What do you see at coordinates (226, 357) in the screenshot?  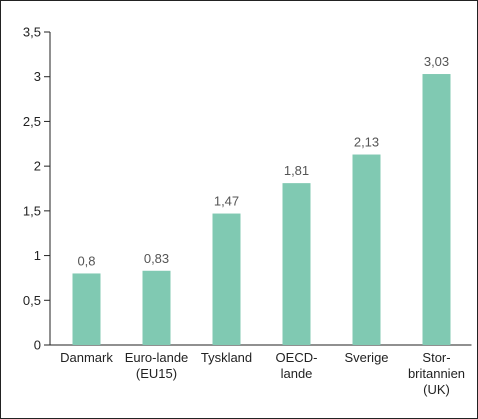 I see `category-label: Tyskland` at bounding box center [226, 357].